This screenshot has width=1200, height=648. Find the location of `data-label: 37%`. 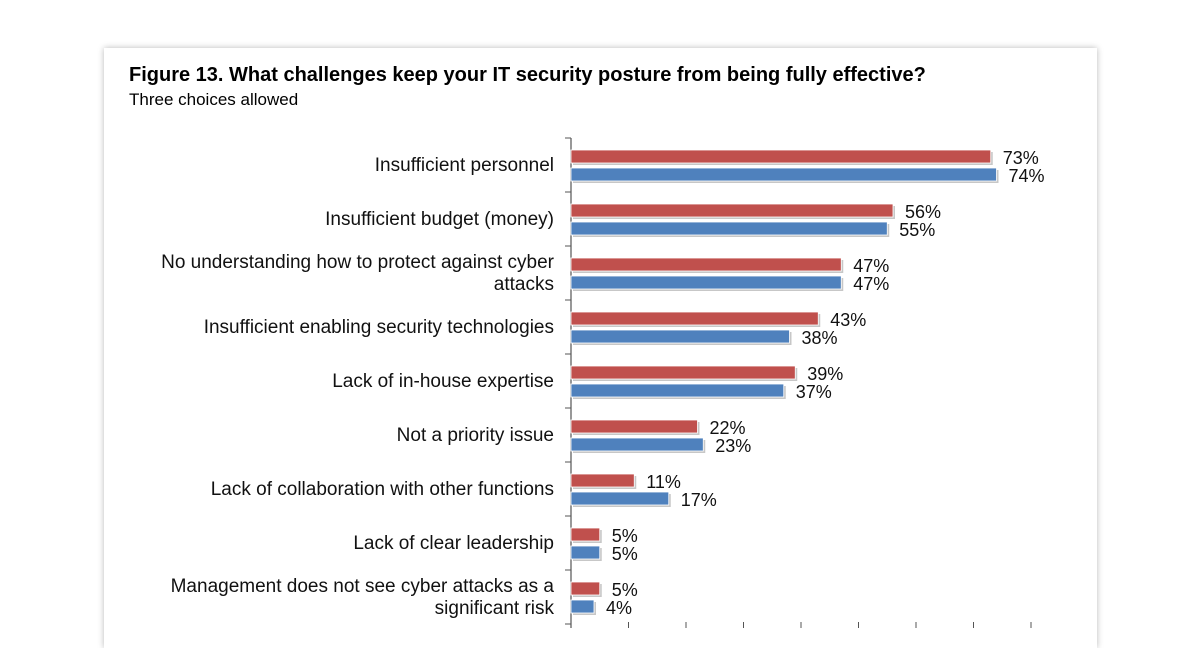

data-label: 37% is located at coordinates (814, 392).